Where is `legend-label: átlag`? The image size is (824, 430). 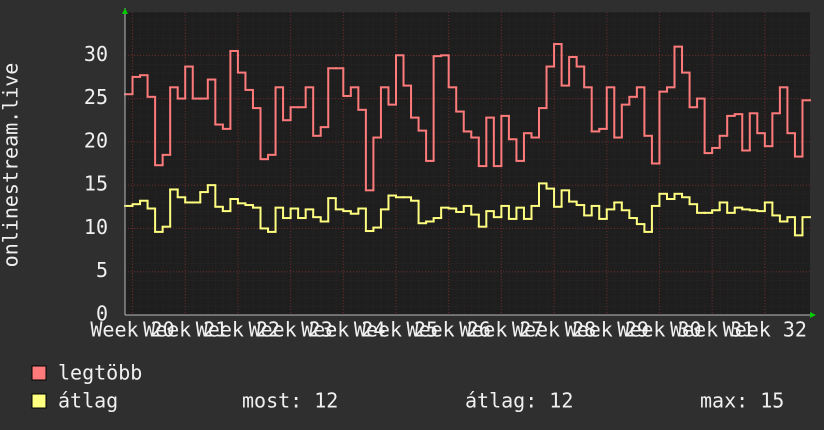
legend-label: átlag is located at coordinates (88, 401).